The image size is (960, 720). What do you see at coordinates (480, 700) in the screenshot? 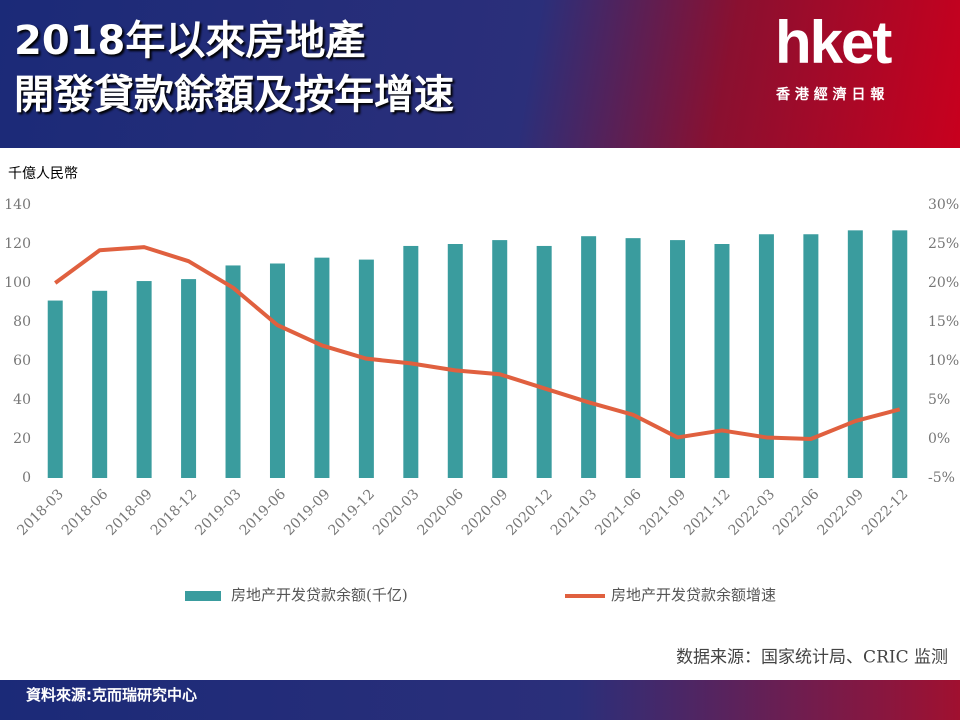
I see `footer: 資料來源:克而瑞研究中心` at bounding box center [480, 700].